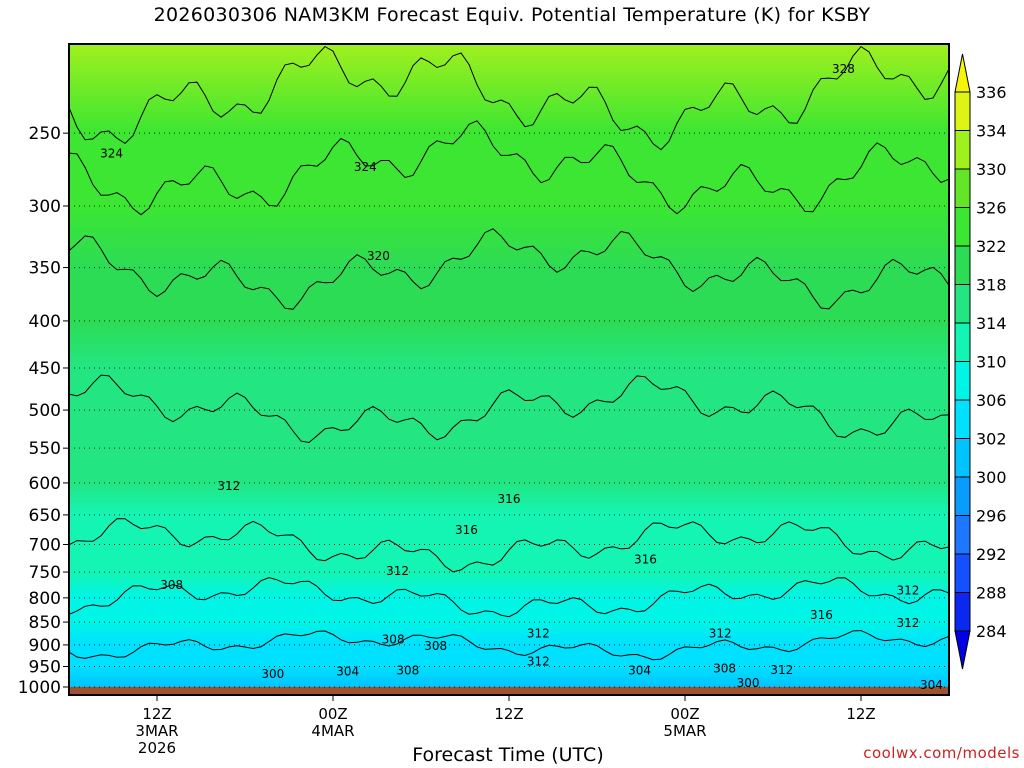  I want to click on x-tick-label-18-0: 00Z, so click(332, 714).